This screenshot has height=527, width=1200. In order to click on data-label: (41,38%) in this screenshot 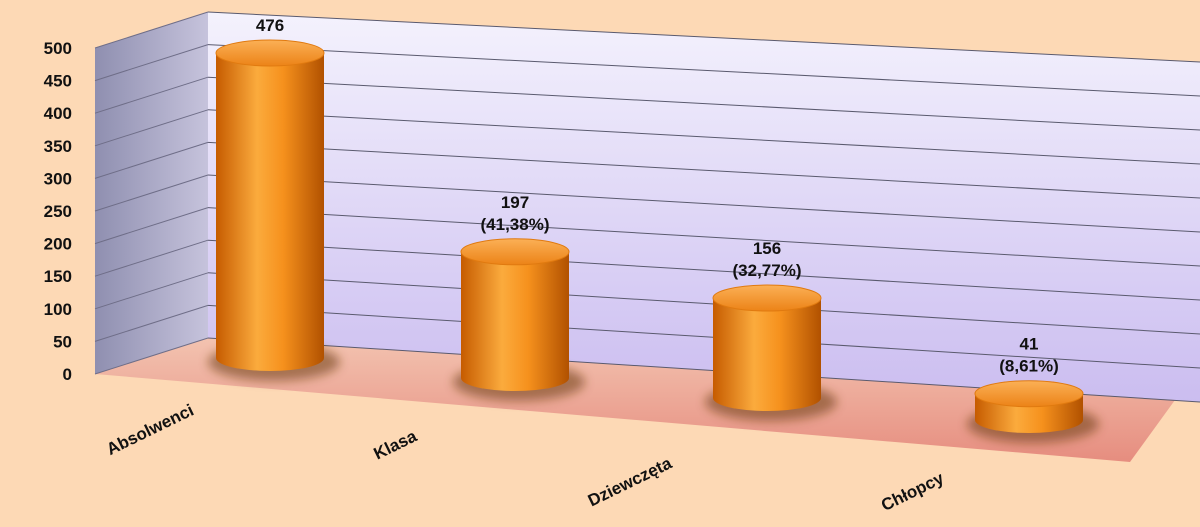, I will do `click(515, 224)`.